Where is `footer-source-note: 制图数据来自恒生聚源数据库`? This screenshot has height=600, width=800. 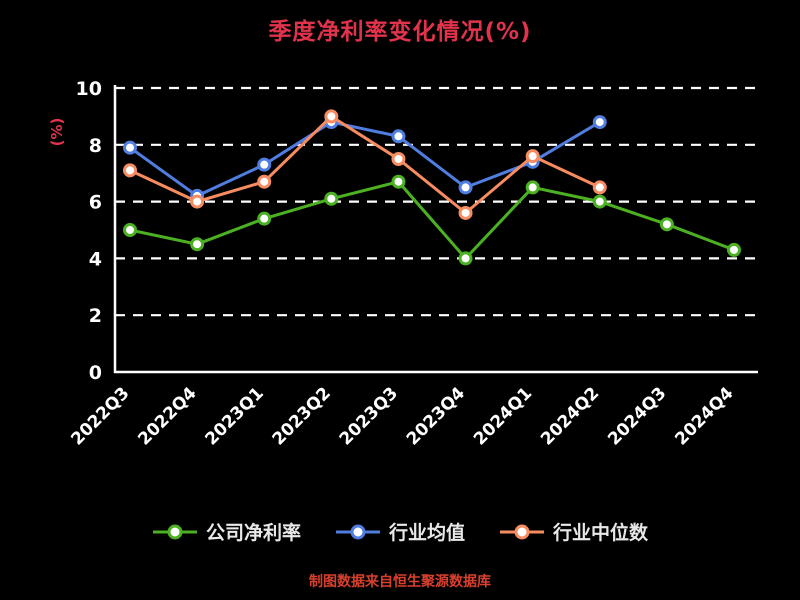
footer-source-note: 制图数据来自恒生聚源数据库 is located at coordinates (400, 582).